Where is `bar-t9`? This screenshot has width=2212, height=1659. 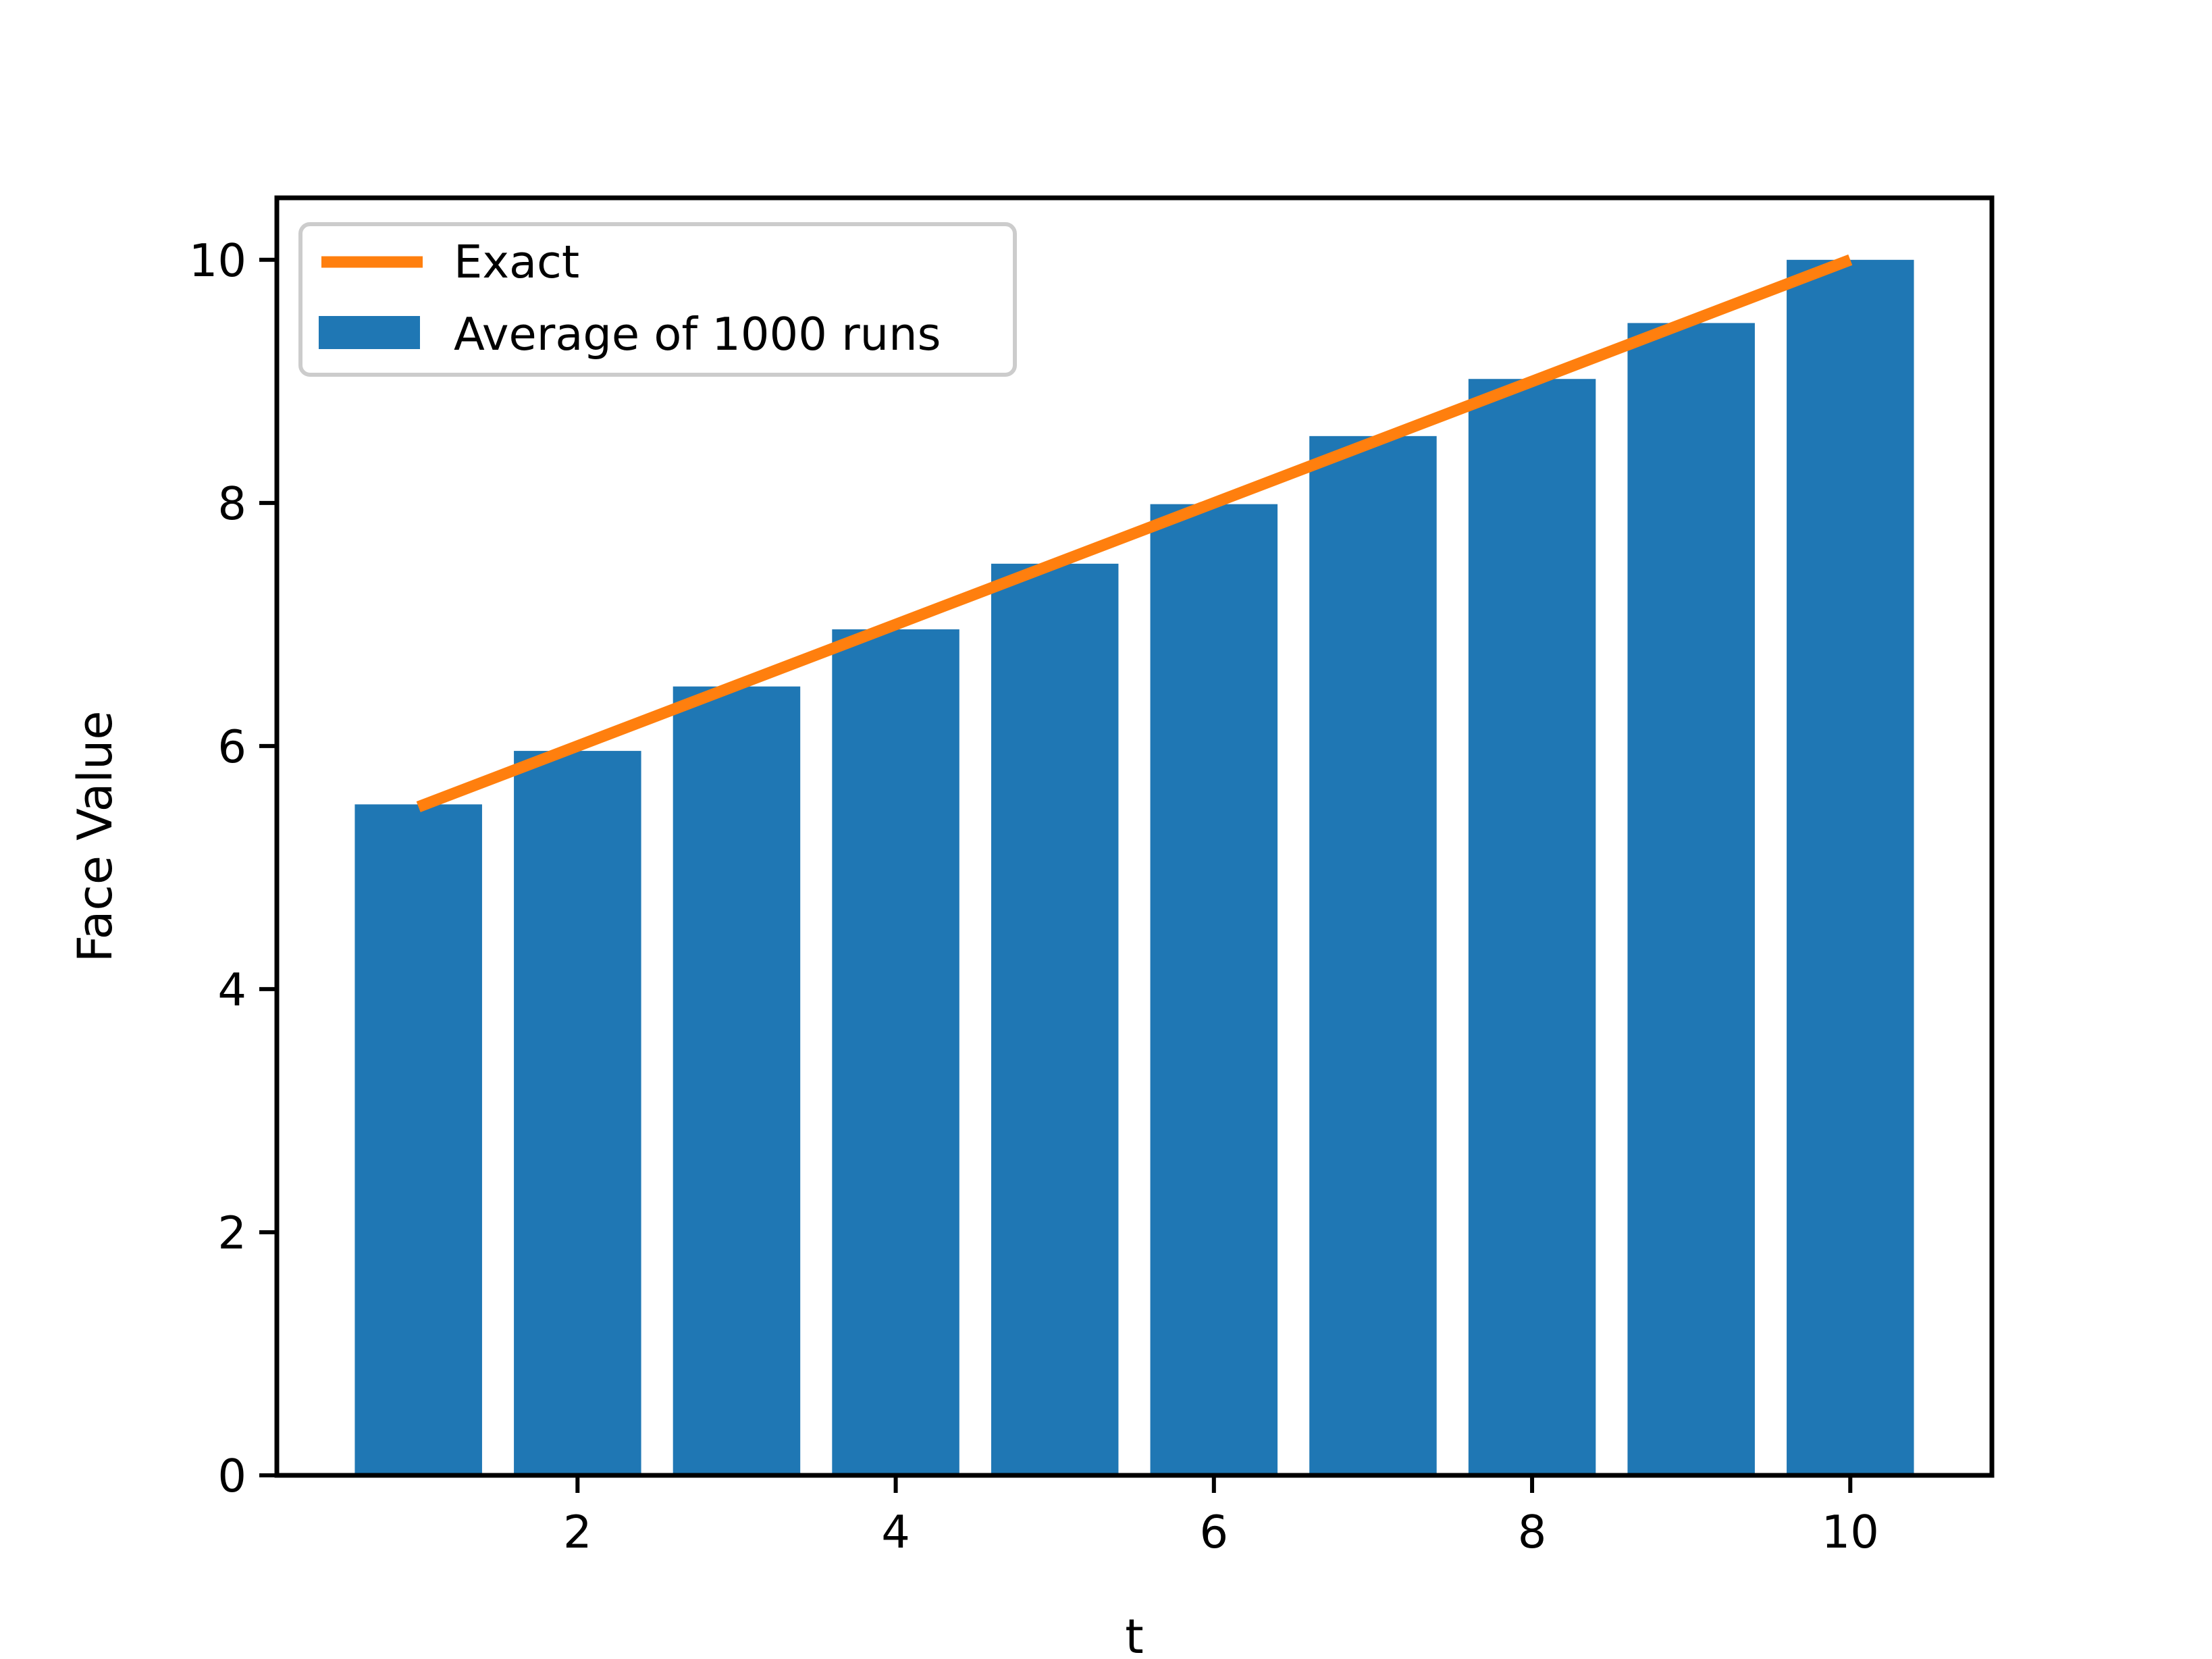 bar-t9 is located at coordinates (1691, 899).